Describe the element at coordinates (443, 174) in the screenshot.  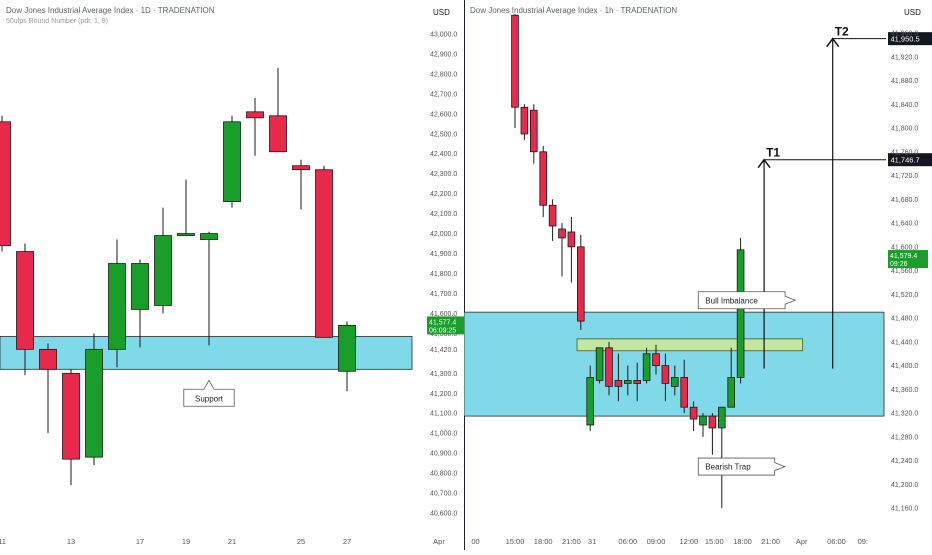
I see `y-tick-label: 42,300.0` at that location.